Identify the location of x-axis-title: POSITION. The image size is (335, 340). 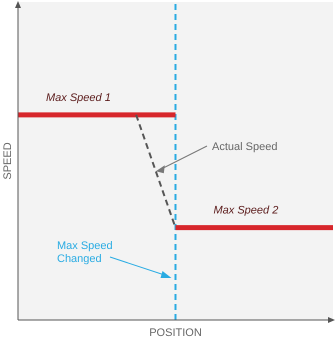
(175, 333).